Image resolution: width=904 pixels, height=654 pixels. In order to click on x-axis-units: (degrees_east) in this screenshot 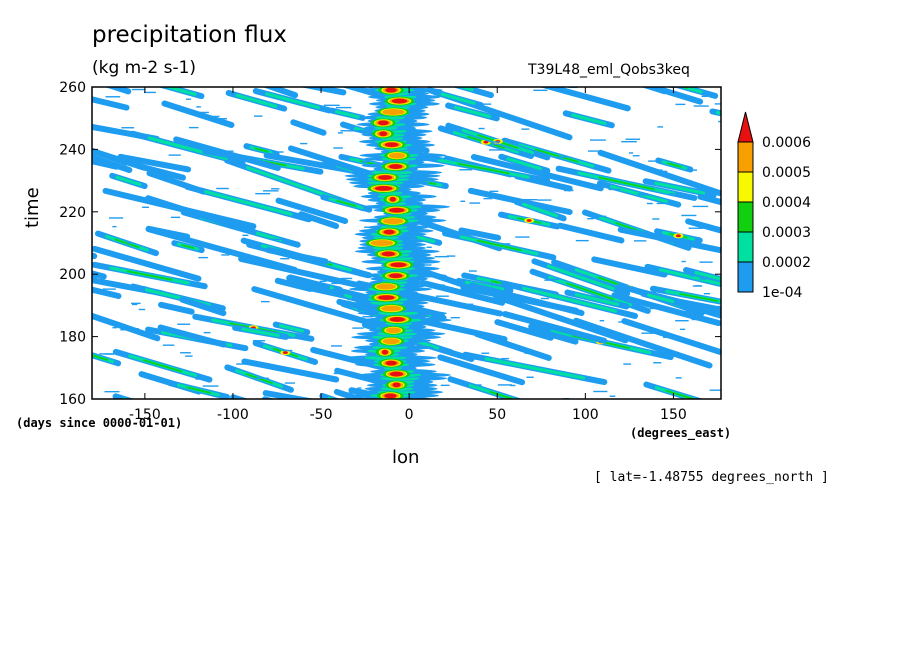, I will do `click(681, 433)`.